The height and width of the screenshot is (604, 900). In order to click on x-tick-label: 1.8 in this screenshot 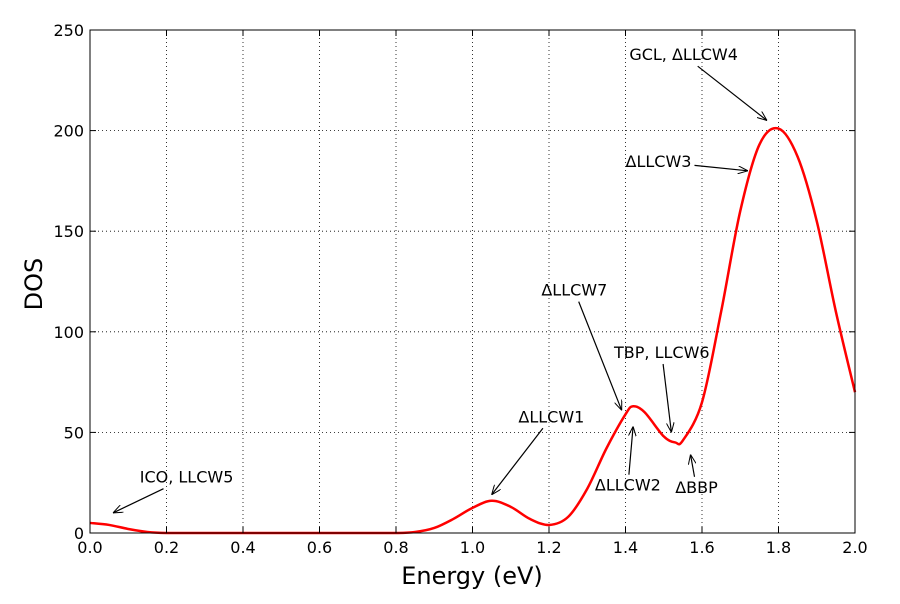, I will do `click(778, 547)`.